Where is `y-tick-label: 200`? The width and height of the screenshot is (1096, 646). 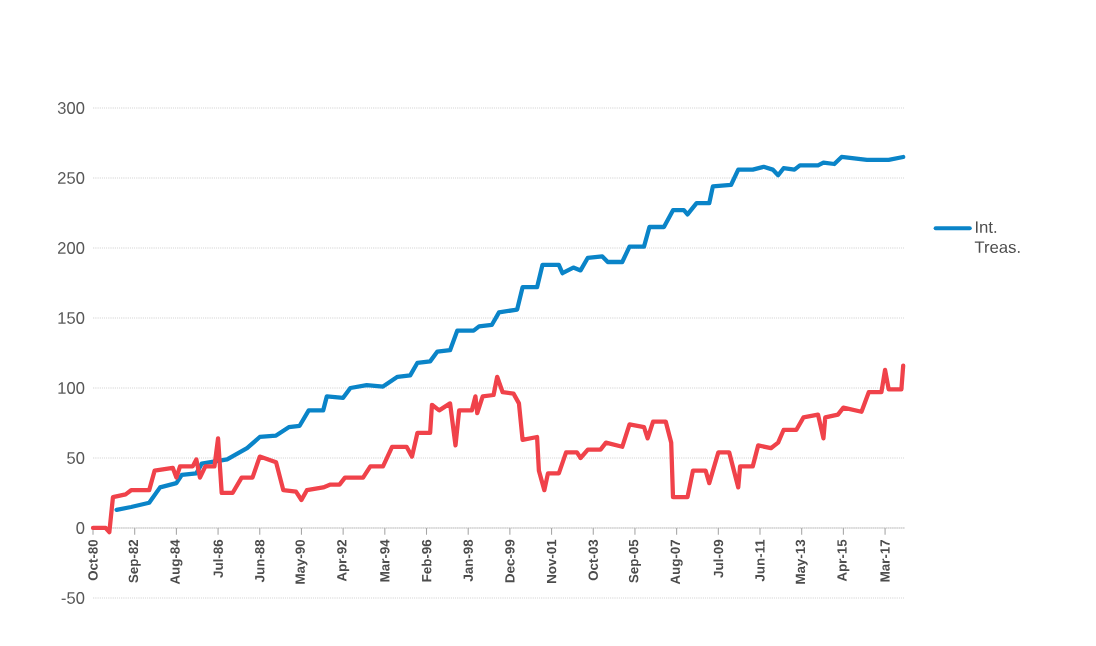
y-tick-label: 200 is located at coordinates (71, 248).